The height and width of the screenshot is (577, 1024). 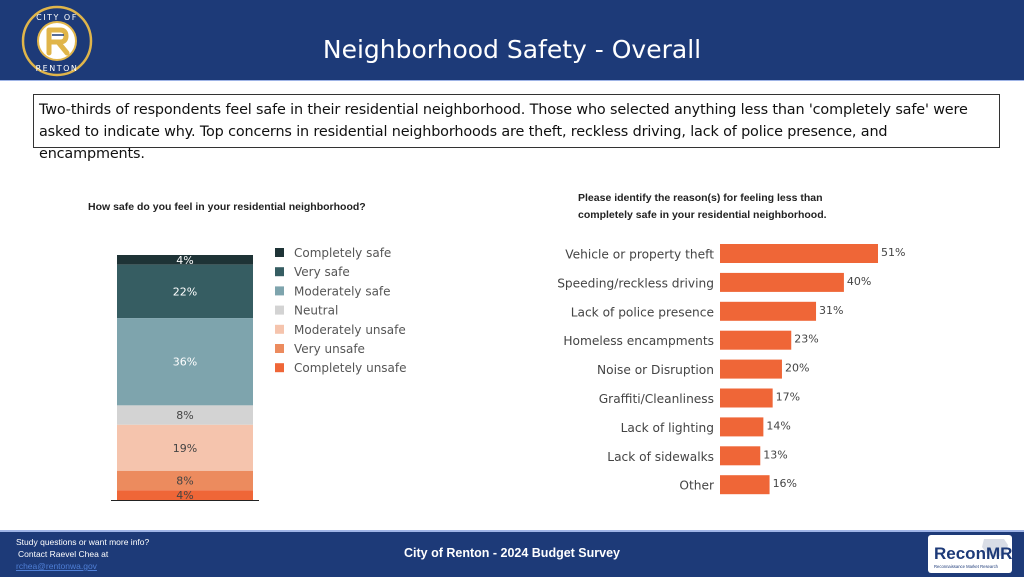 I want to click on page-title: Neighborhood Safety - Overall, so click(x=512, y=50).